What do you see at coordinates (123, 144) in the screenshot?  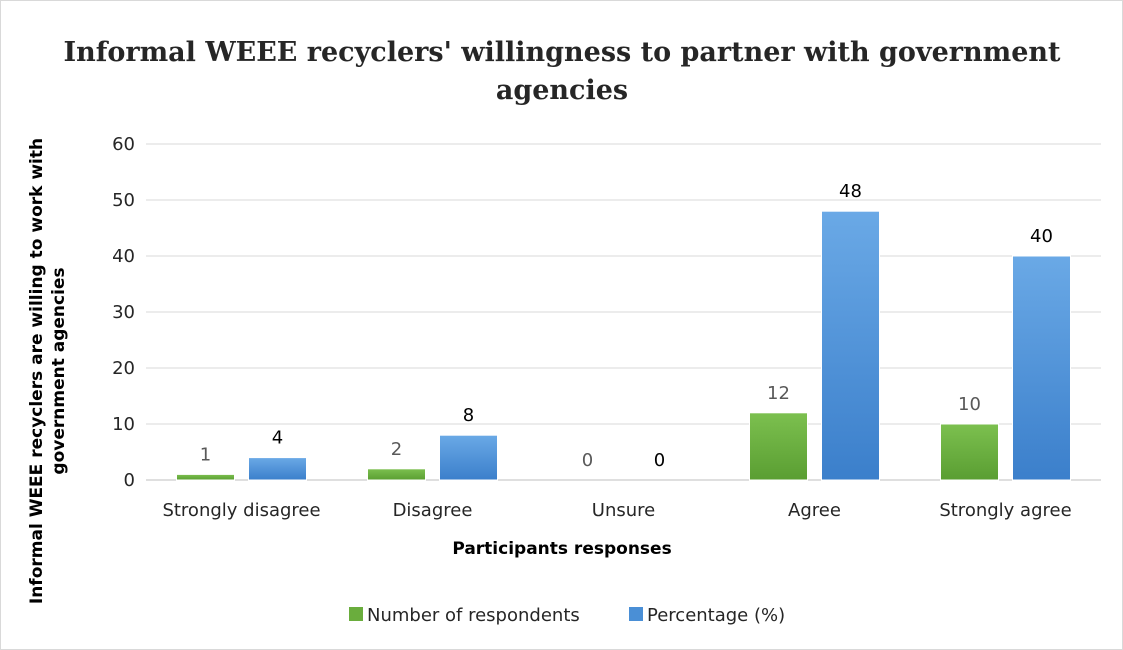 I see `y-tick-label: 60` at bounding box center [123, 144].